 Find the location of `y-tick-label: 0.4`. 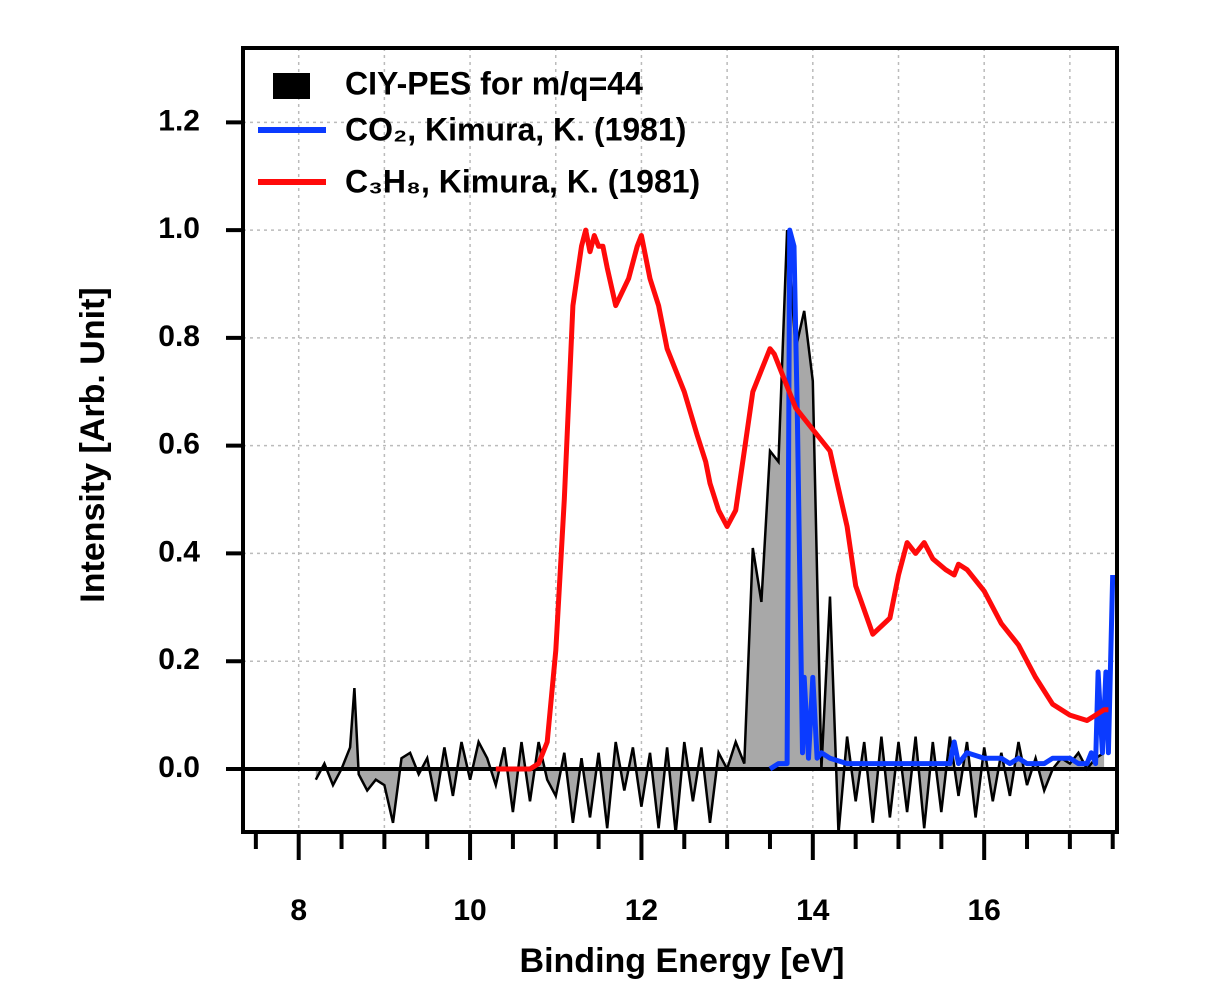

y-tick-label: 0.4 is located at coordinates (179, 551).